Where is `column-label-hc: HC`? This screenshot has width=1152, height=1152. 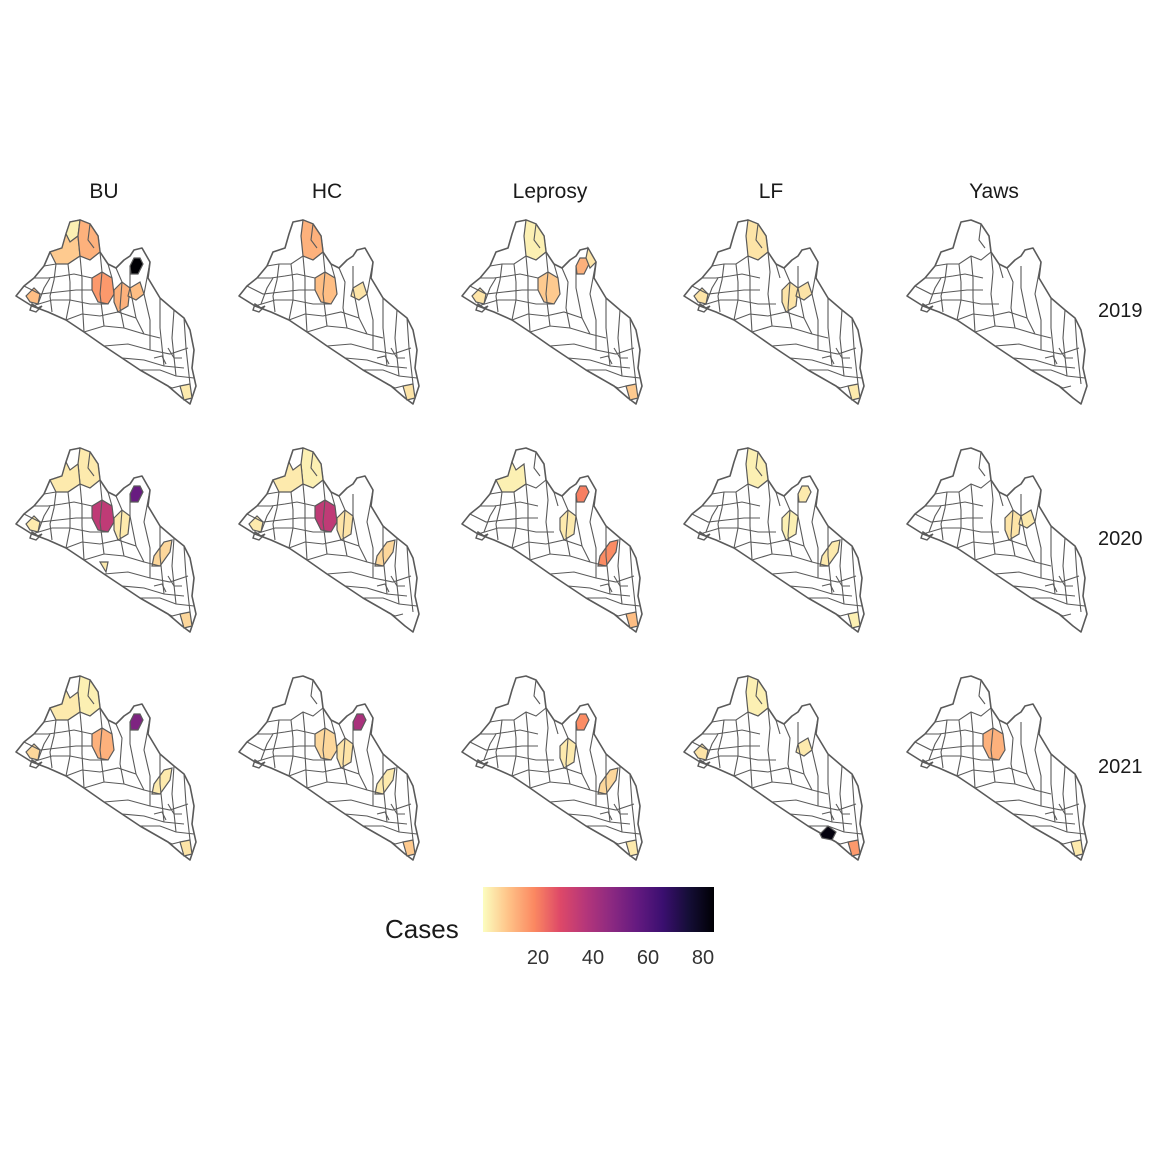
column-label-hc: HC is located at coordinates (327, 191).